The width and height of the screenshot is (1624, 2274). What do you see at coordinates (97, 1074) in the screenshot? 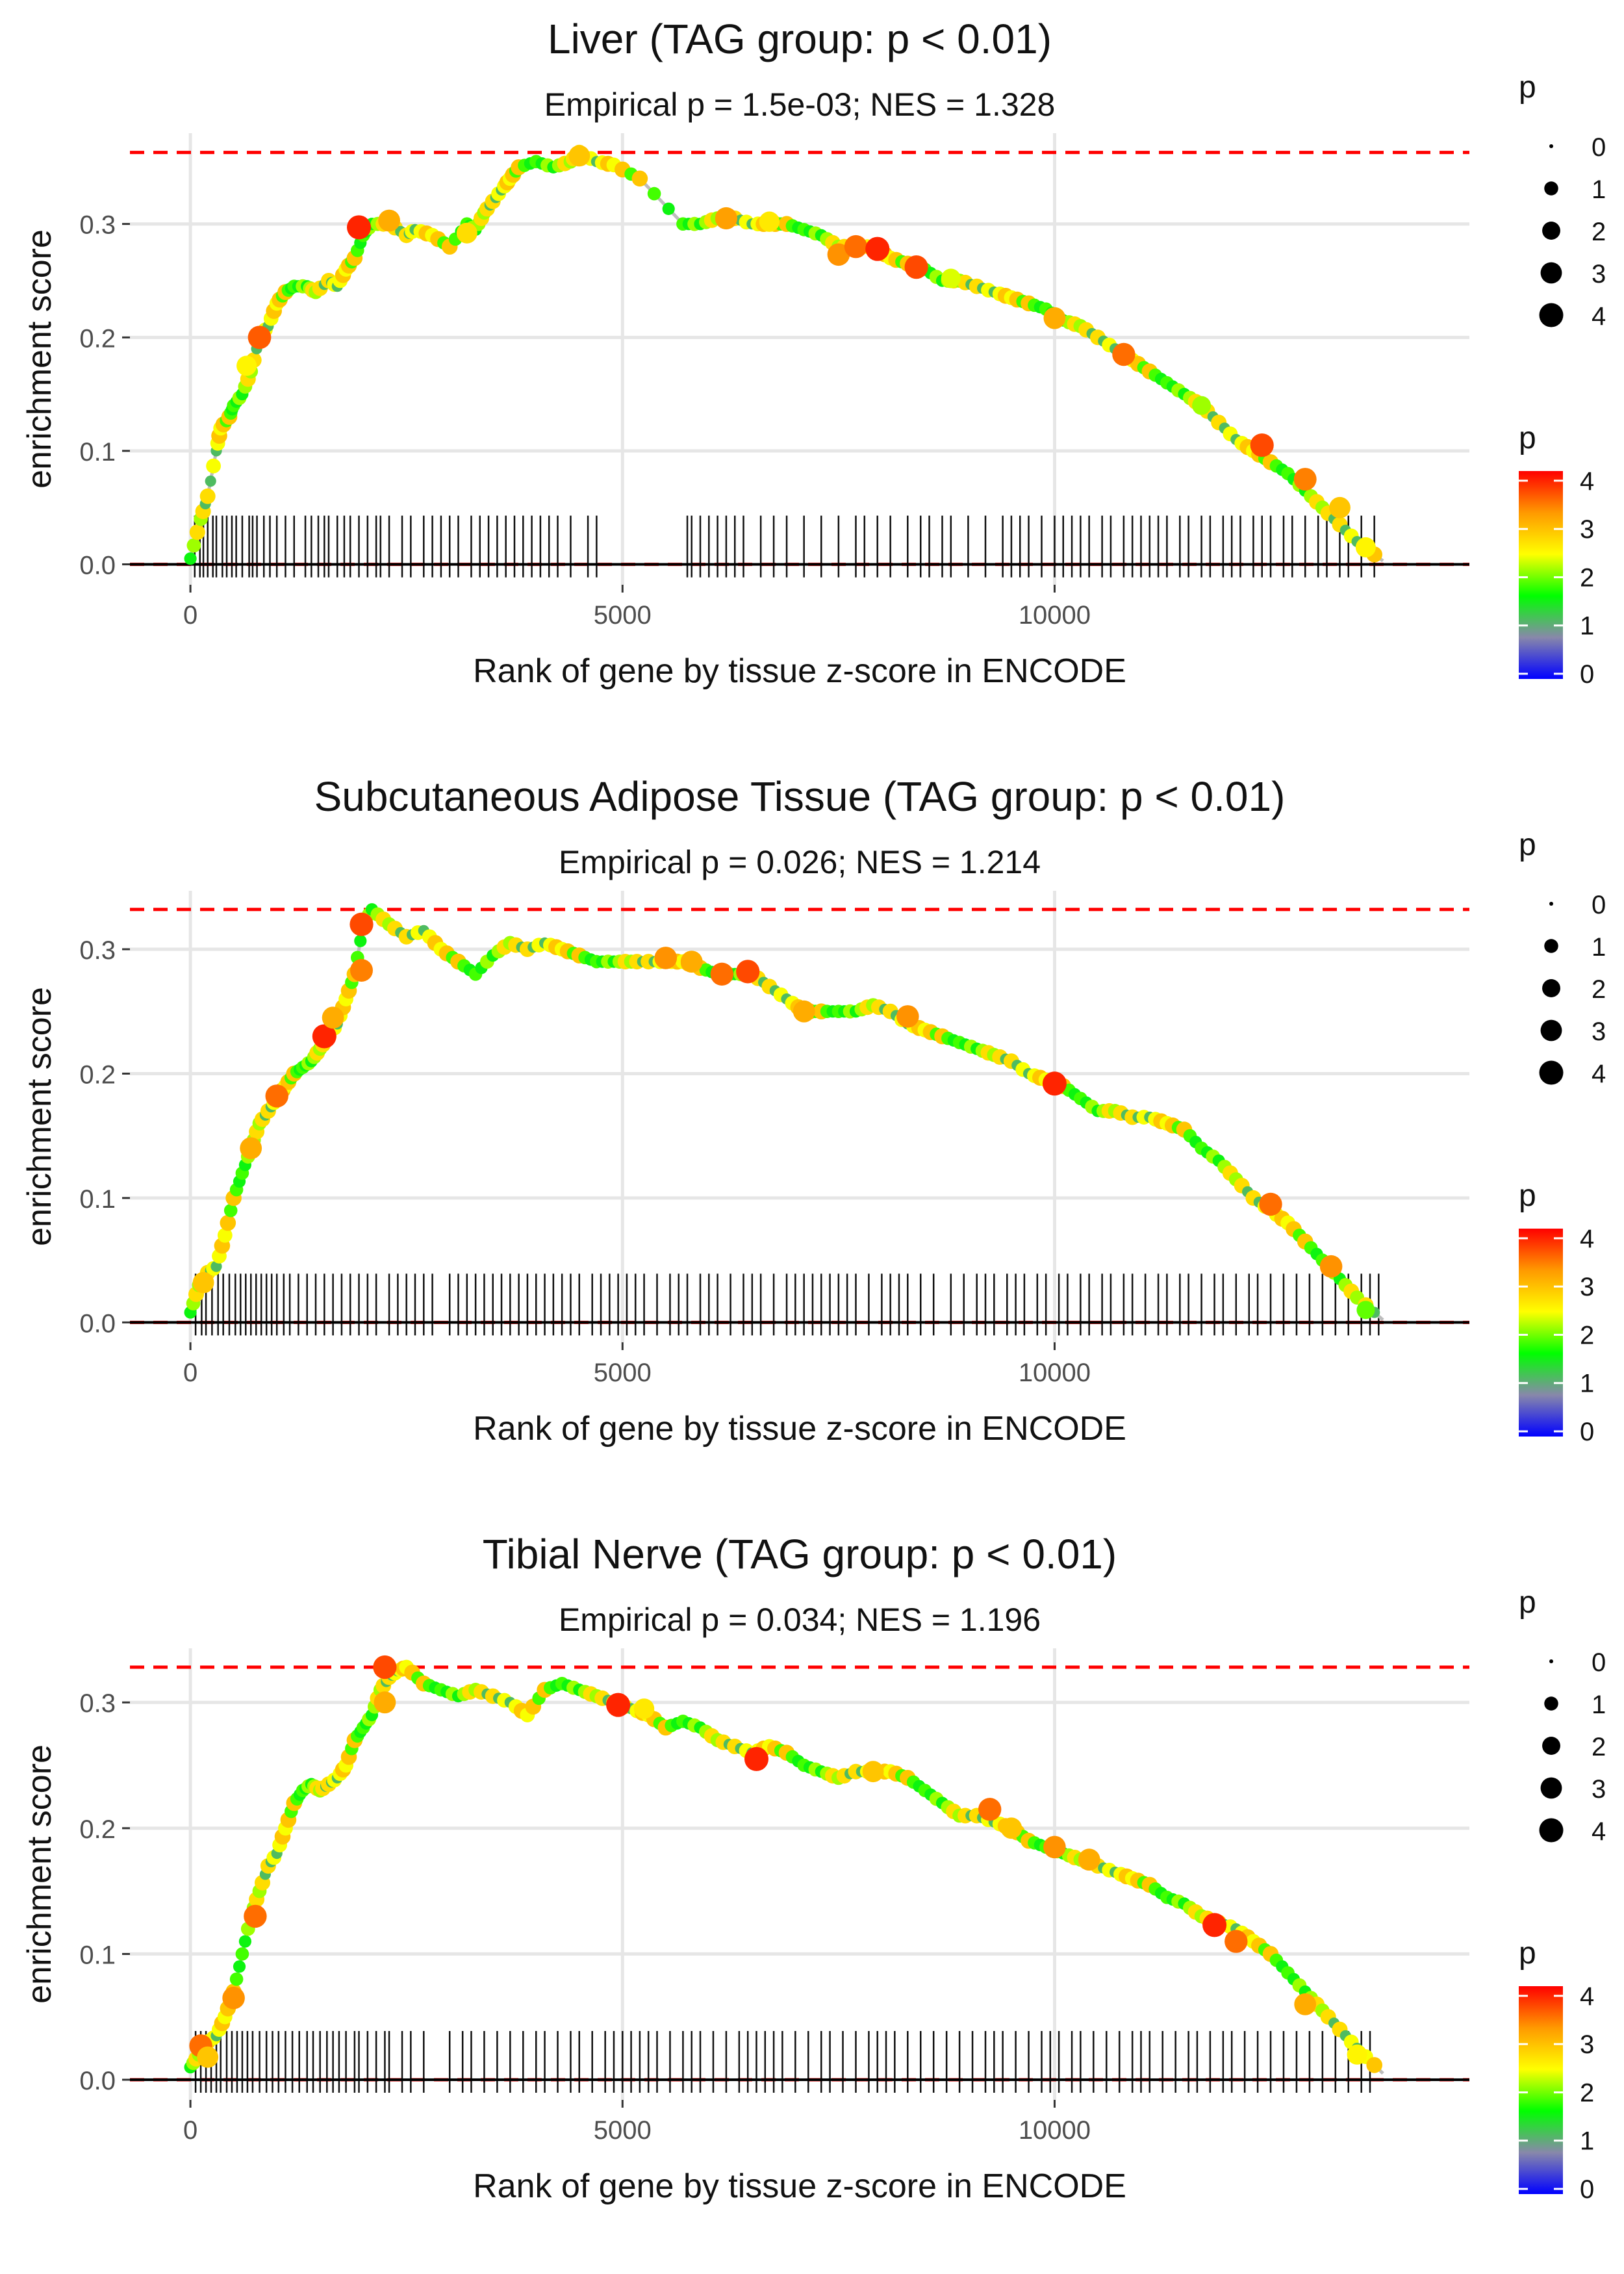
I see `y-tick-label: 0.2` at bounding box center [97, 1074].